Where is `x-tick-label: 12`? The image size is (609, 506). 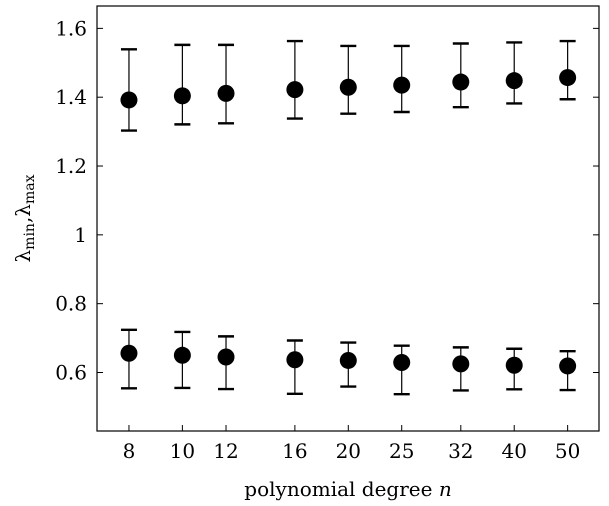 x-tick-label: 12 is located at coordinates (225, 451).